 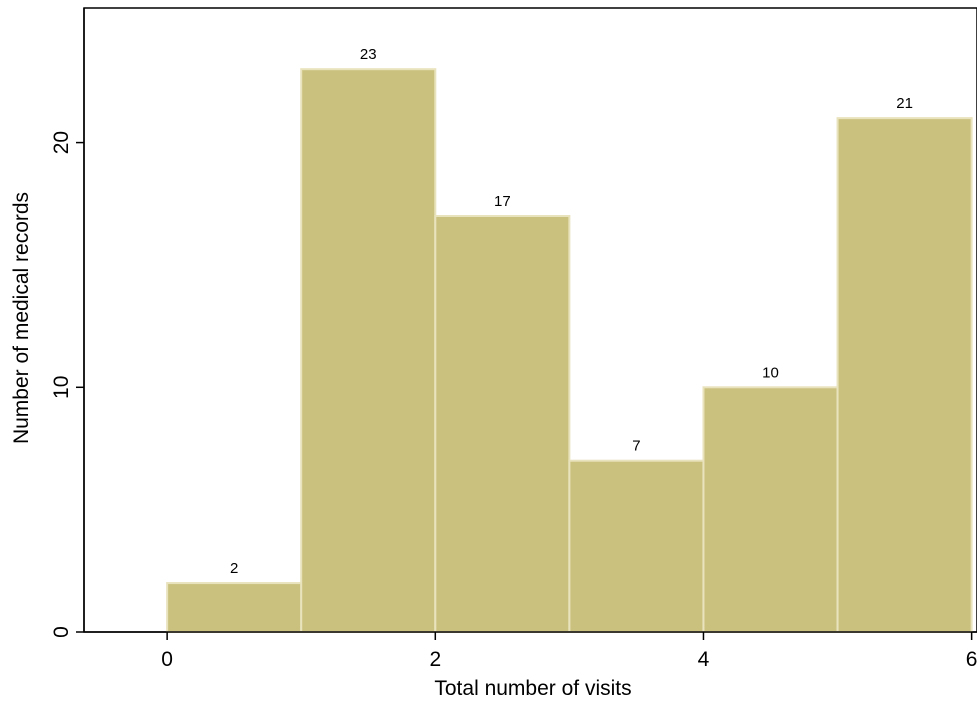 I want to click on x-tick-label-1: 2, so click(x=435, y=659).